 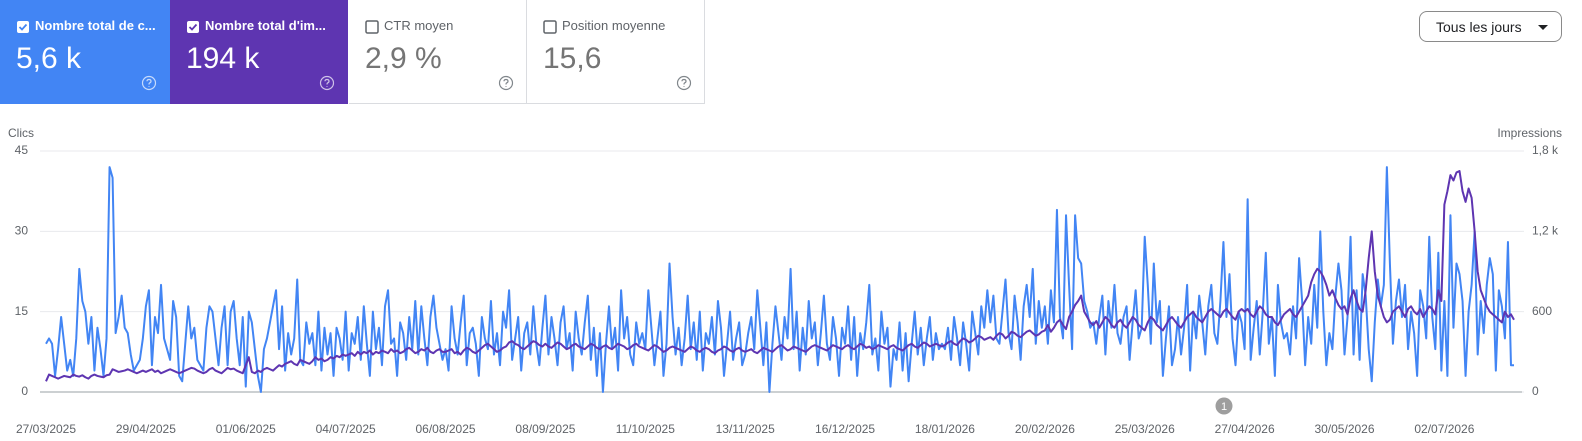 What do you see at coordinates (85, 52) in the screenshot?
I see `metric-card: Nombre total de c... 5,6 k` at bounding box center [85, 52].